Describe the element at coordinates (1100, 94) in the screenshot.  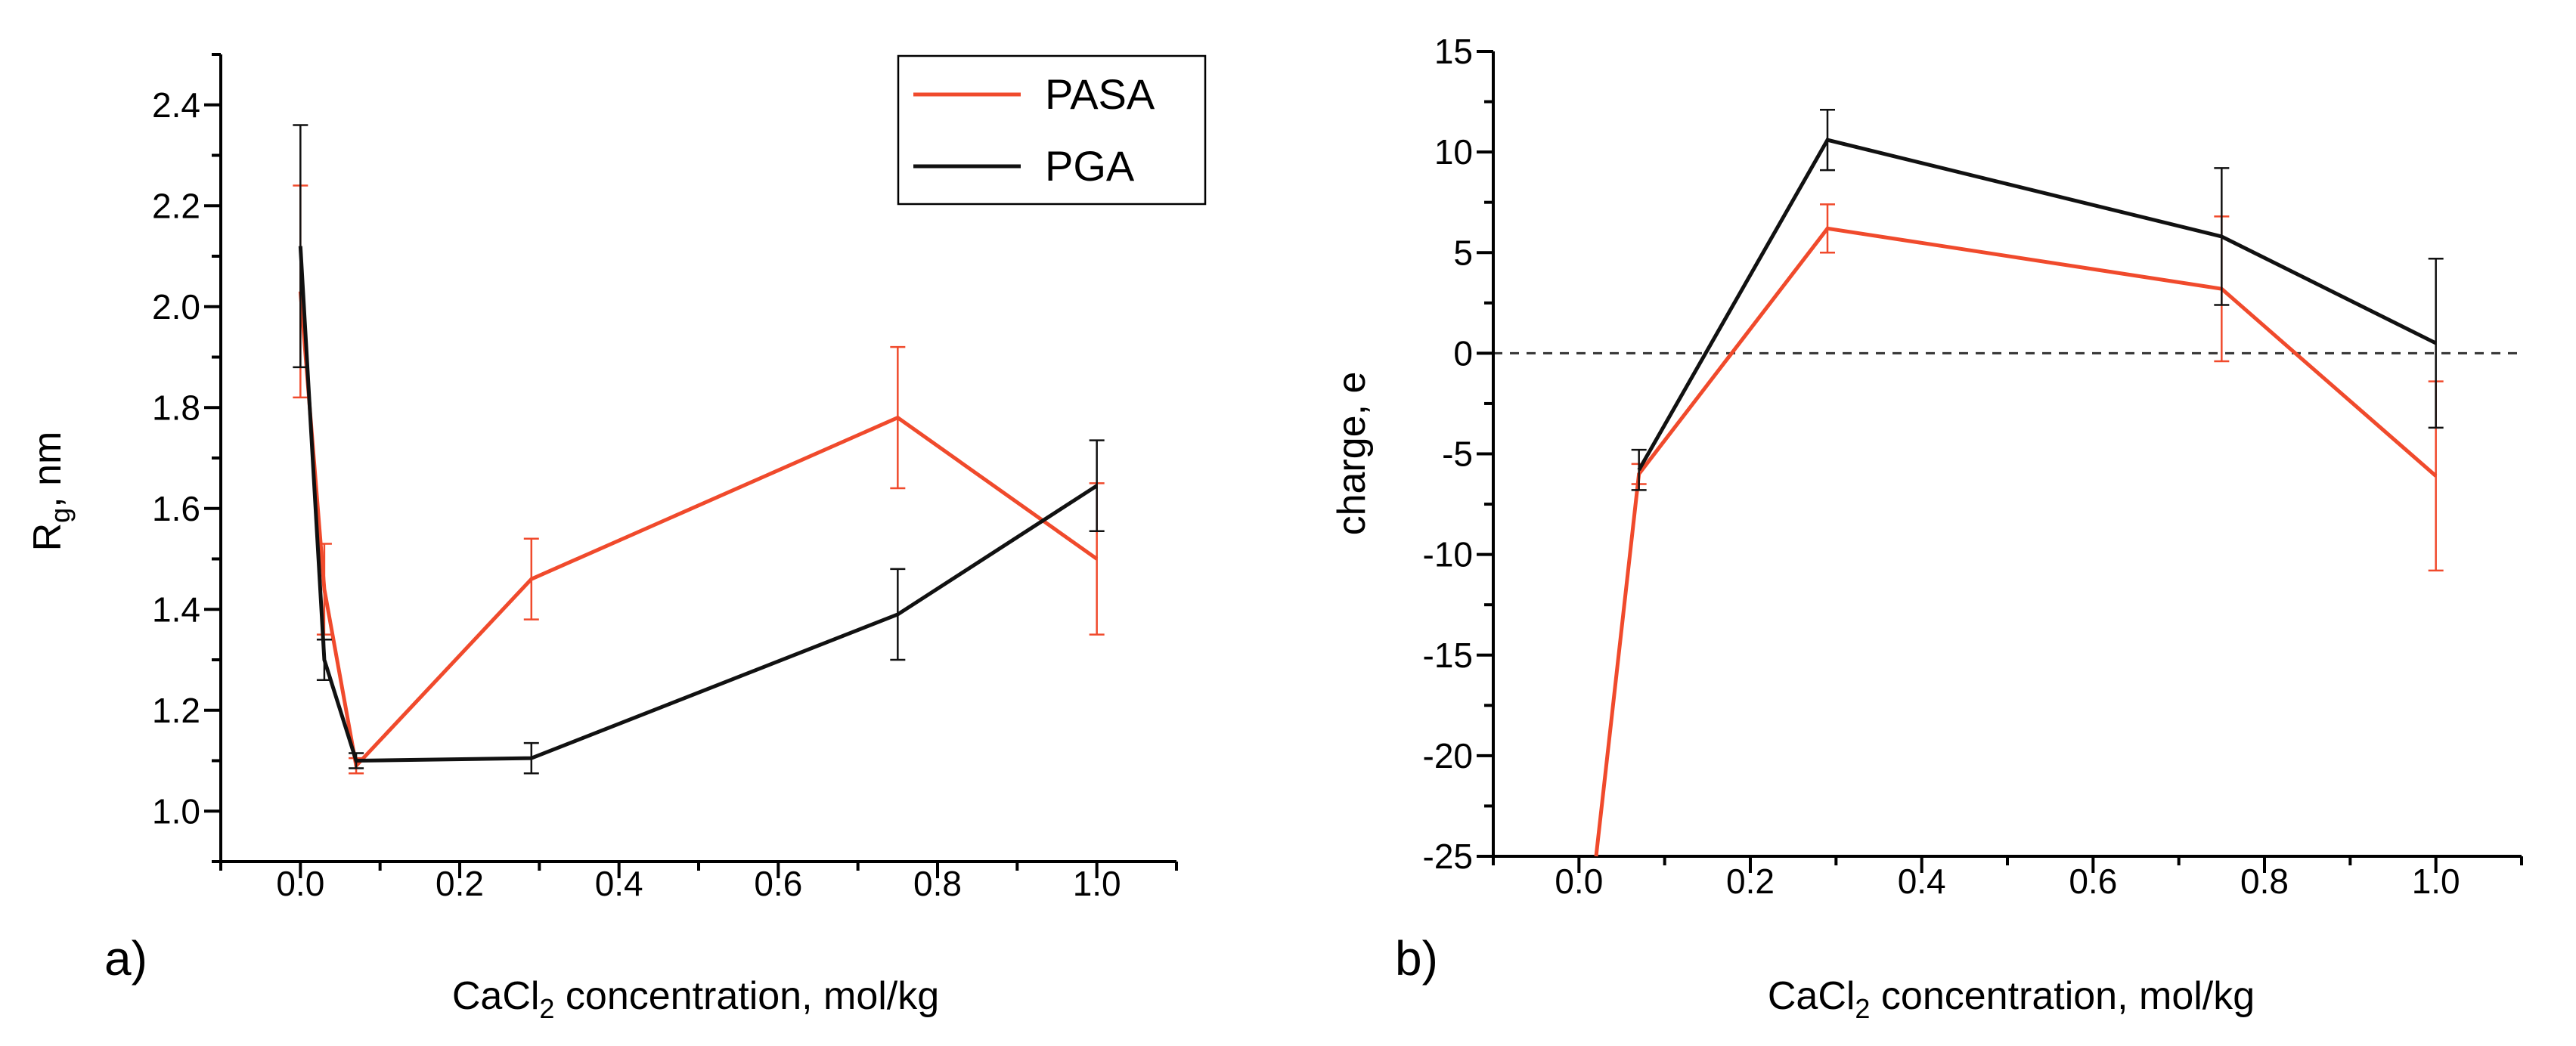
I see `legend-label-pasa: PASA` at that location.